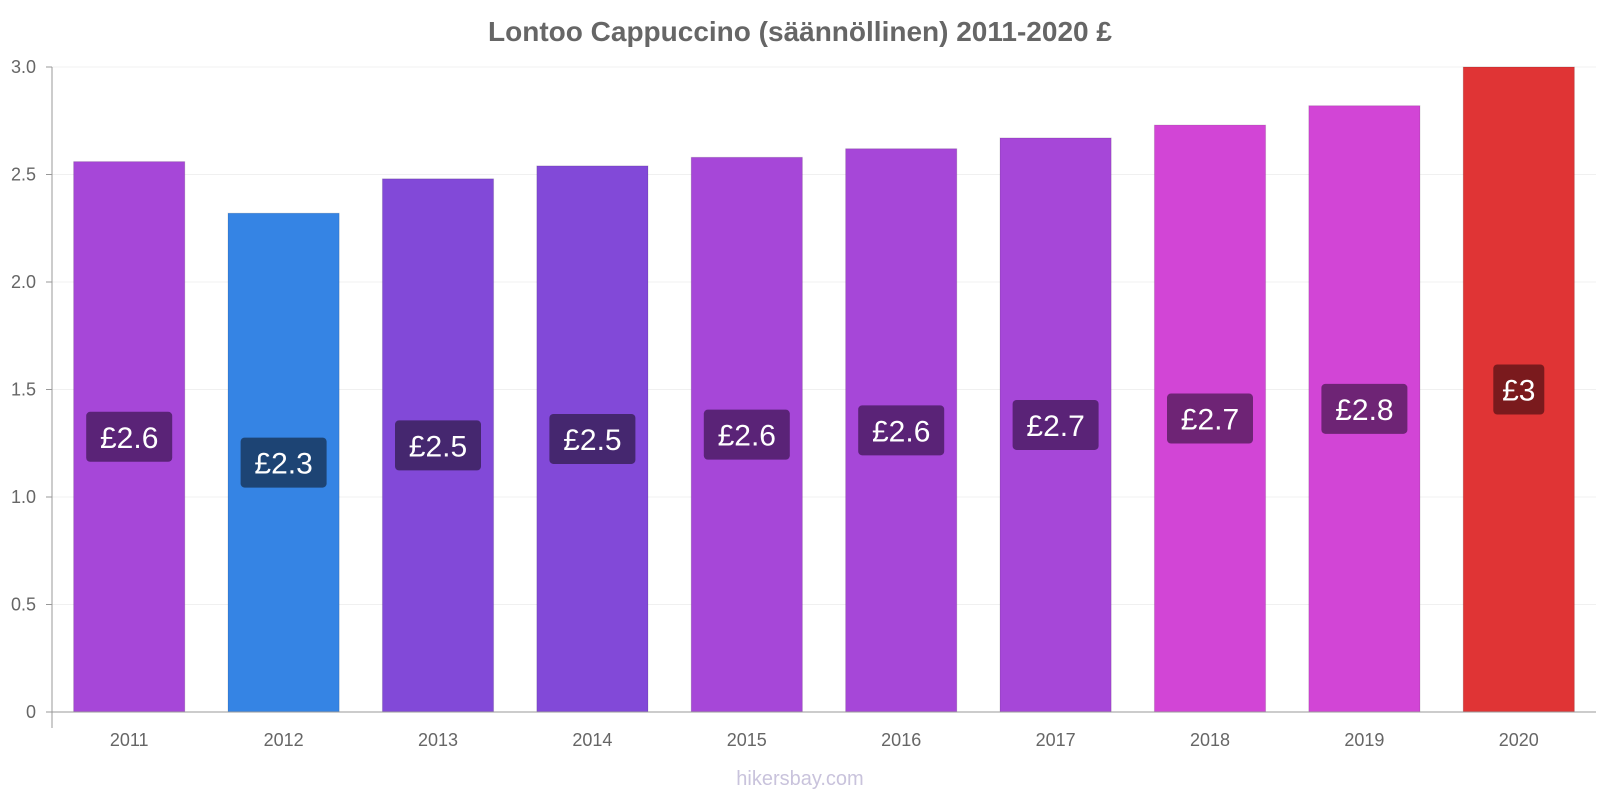  I want to click on value-label: £3, so click(1518, 391).